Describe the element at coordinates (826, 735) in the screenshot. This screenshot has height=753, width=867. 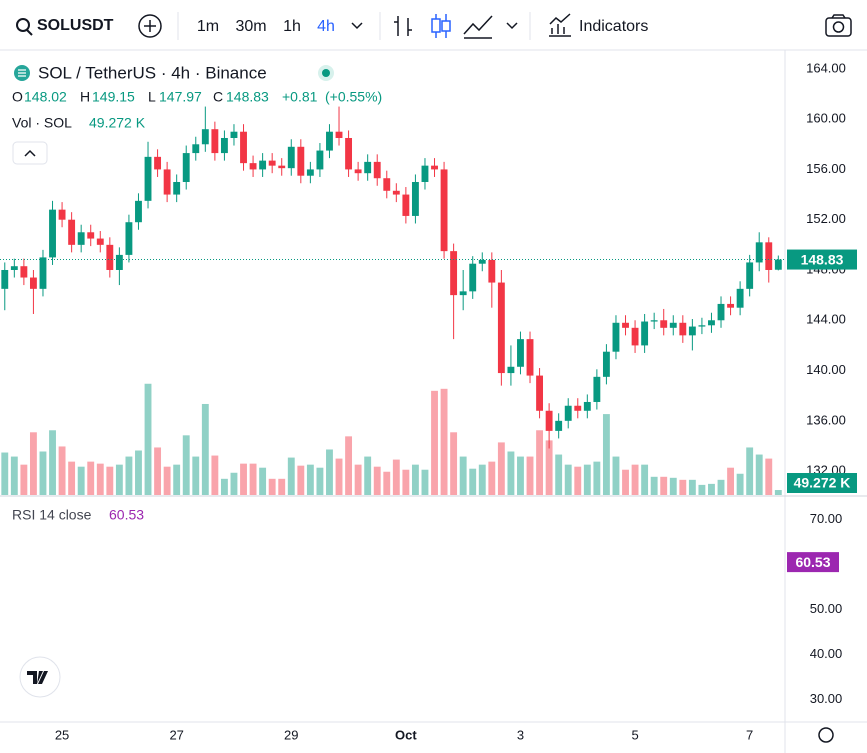
I see `settings-icon` at that location.